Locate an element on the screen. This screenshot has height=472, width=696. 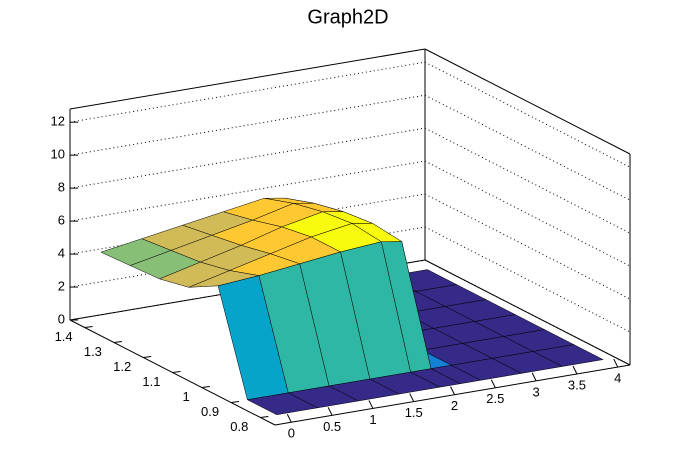
y-tick-label: 1.1 is located at coordinates (151, 381).